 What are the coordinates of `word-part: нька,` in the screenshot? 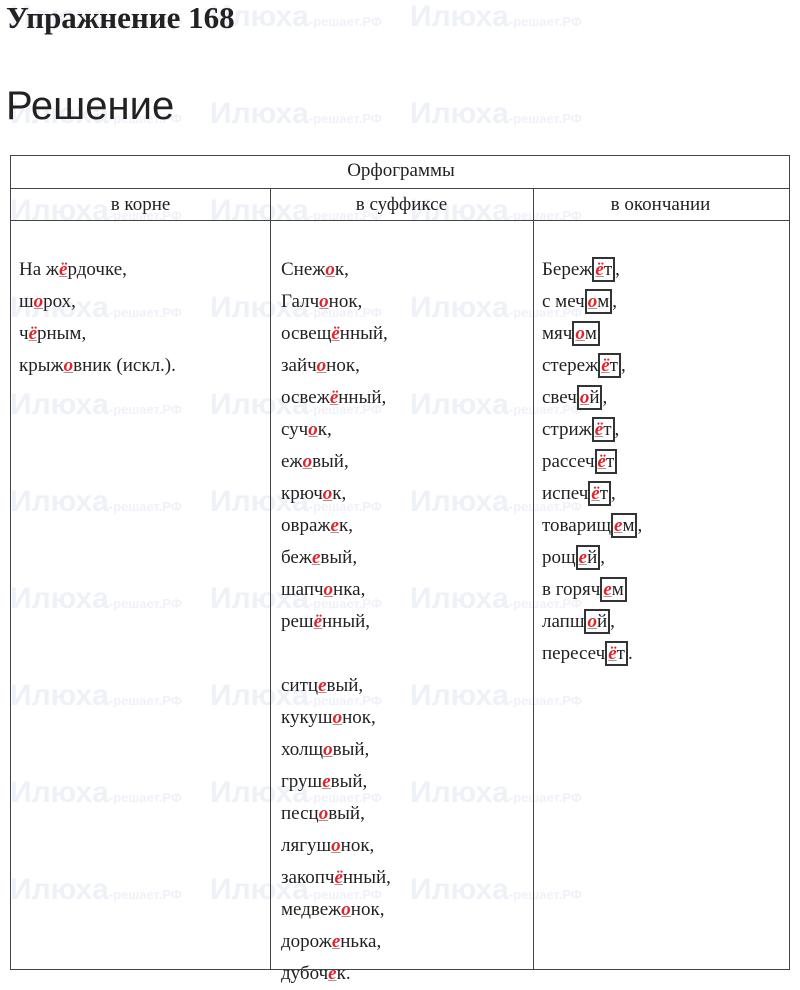 It's located at (361, 941).